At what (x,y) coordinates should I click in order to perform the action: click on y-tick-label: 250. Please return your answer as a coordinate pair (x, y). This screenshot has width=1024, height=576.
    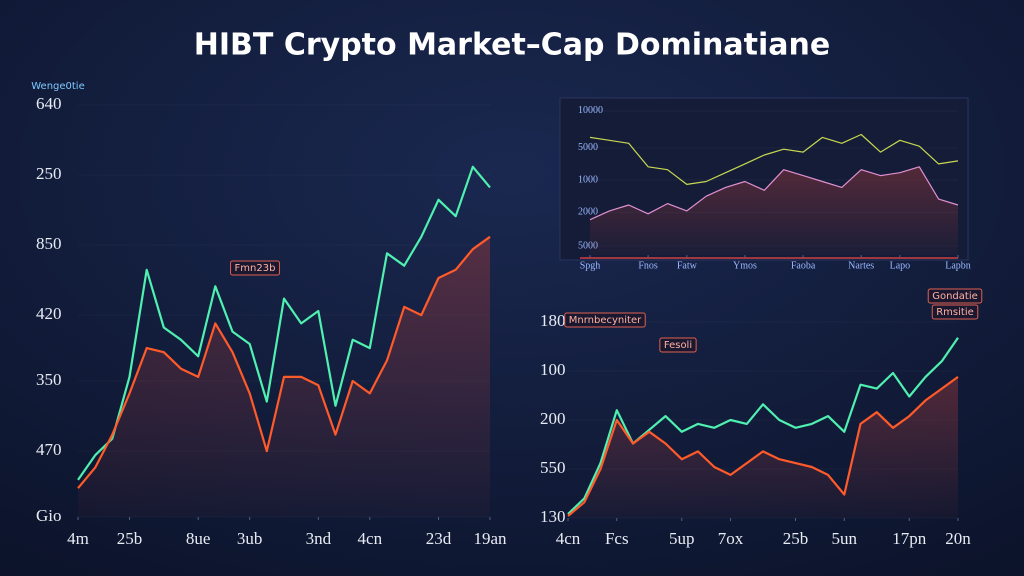
    Looking at the image, I should click on (49, 173).